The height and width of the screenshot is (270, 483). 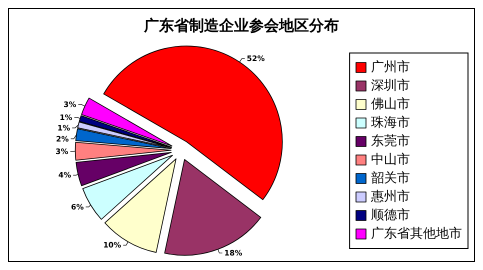 I want to click on legend-label: 东莞市, so click(x=390, y=141).